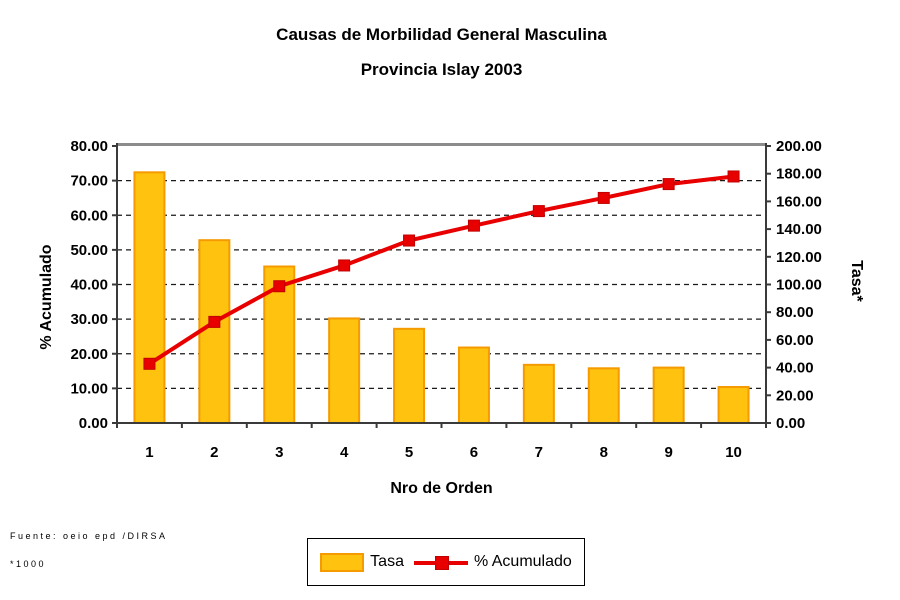 This screenshot has width=900, height=600. What do you see at coordinates (89, 285) in the screenshot?
I see `left-tick-label: 40.00` at bounding box center [89, 285].